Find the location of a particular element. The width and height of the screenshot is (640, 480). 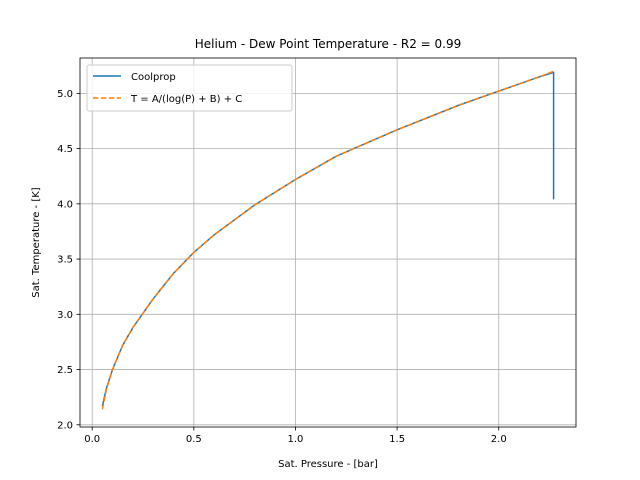

y-tick-label: 4.5 is located at coordinates (65, 149).